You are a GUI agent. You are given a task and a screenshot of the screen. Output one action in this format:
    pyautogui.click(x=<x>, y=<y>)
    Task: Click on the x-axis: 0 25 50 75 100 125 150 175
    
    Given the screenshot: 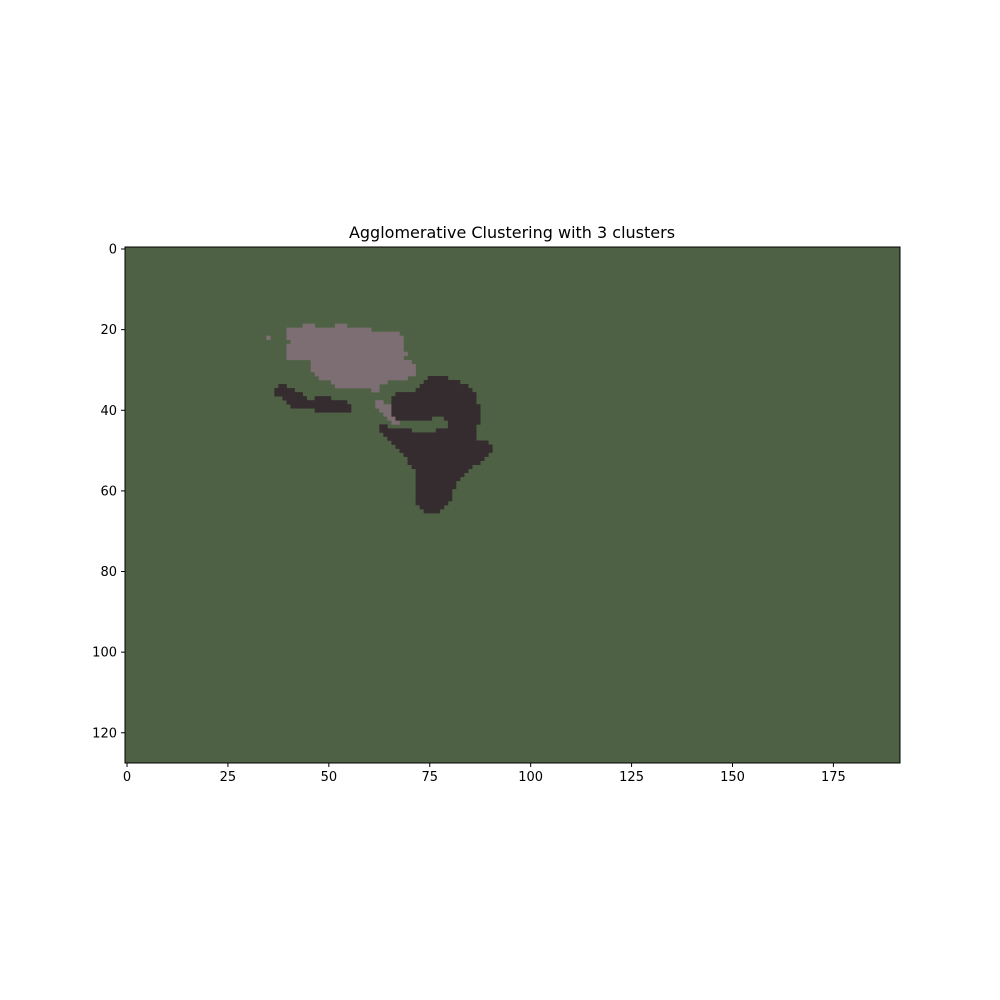 What is the action you would take?
    pyautogui.click(x=484, y=774)
    